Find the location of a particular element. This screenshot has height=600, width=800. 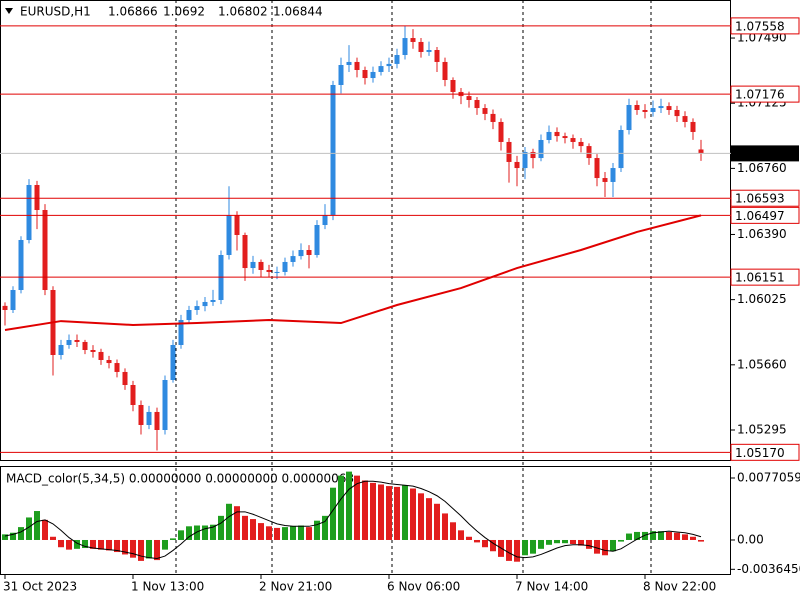

x-tick-label: 2 Nov 21:00 is located at coordinates (295, 587).